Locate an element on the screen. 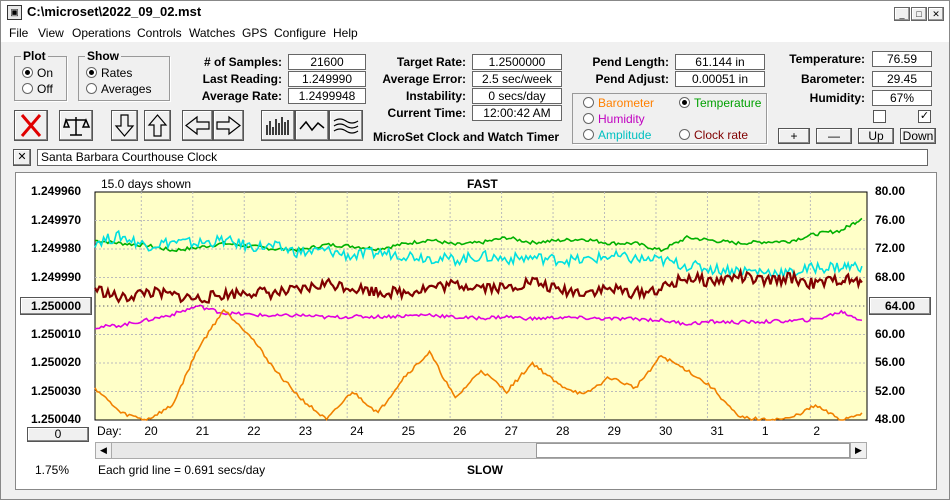 This screenshot has height=500, width=950. aux-temperature-radio: Temperature is located at coordinates (720, 103).